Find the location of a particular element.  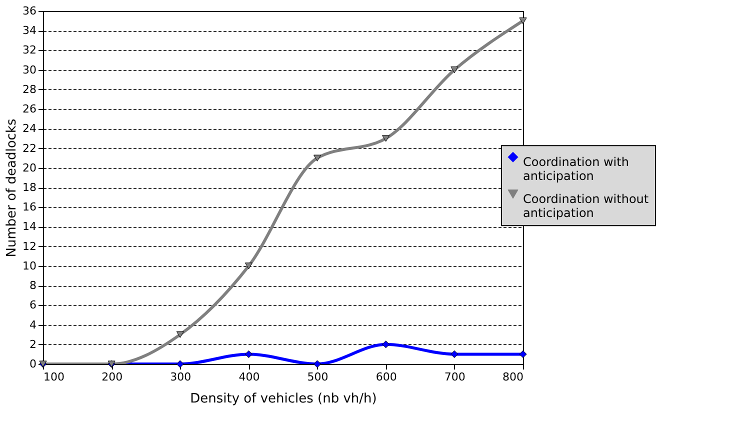

y-tick-label: 22 is located at coordinates (29, 148).